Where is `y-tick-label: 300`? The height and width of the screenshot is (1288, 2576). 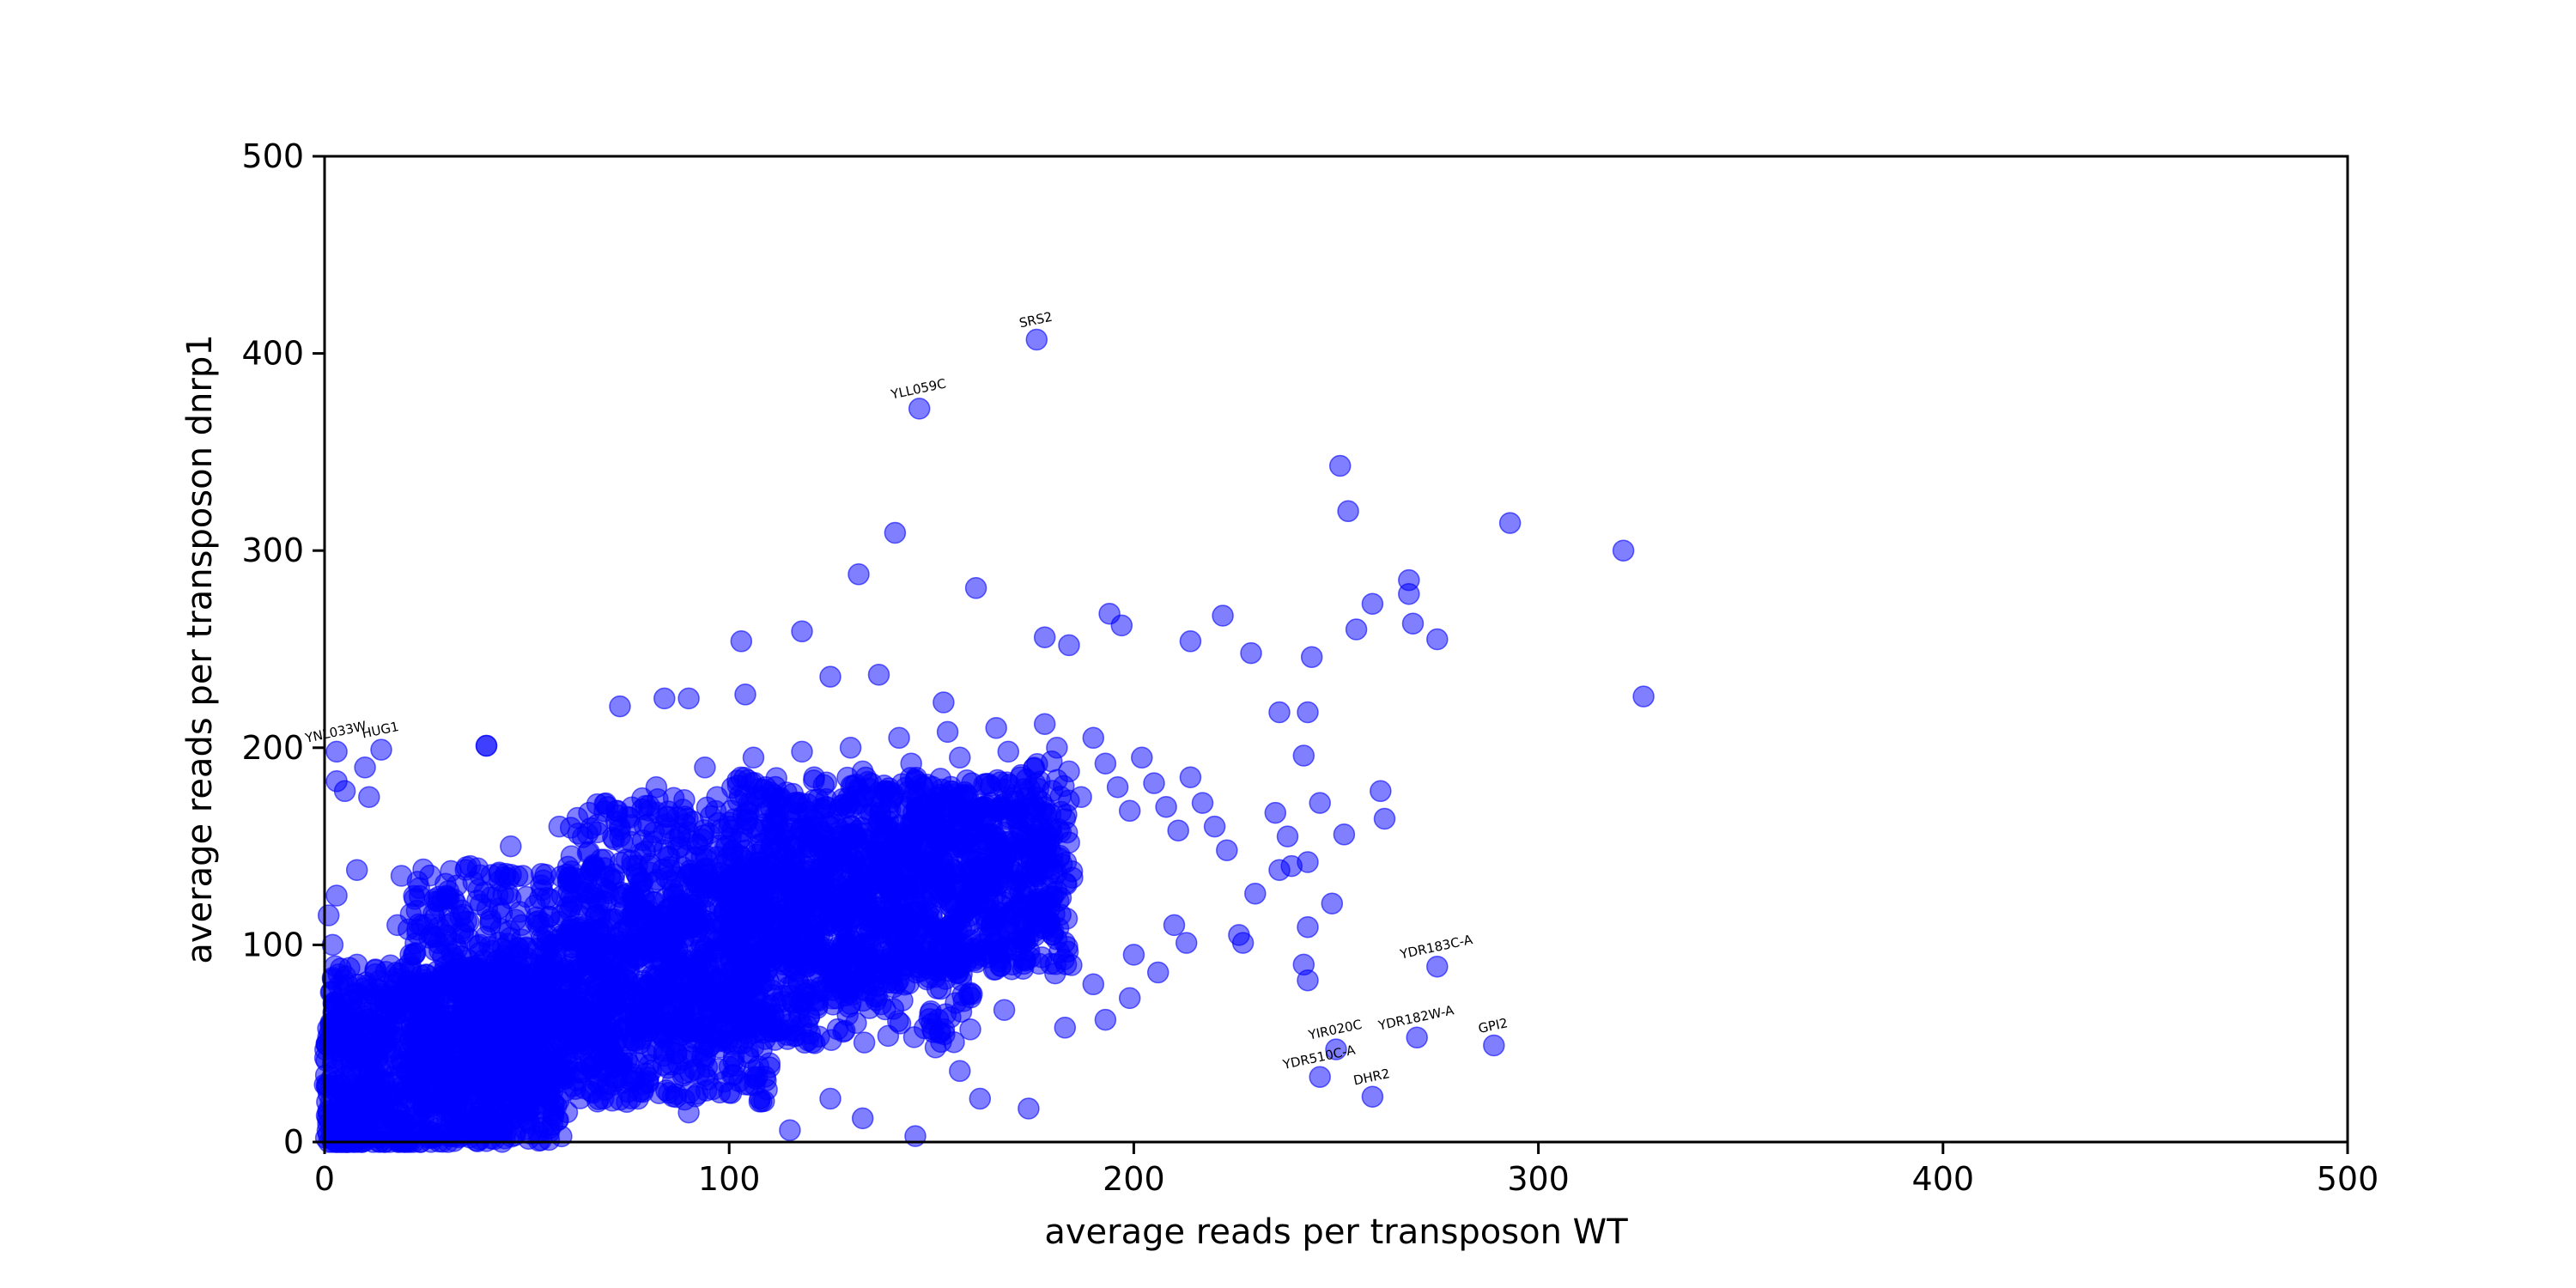
y-tick-label: 300 is located at coordinates (272, 550).